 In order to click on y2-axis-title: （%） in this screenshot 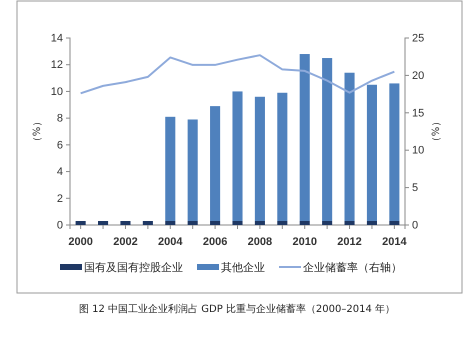, I will do `click(436, 131)`.